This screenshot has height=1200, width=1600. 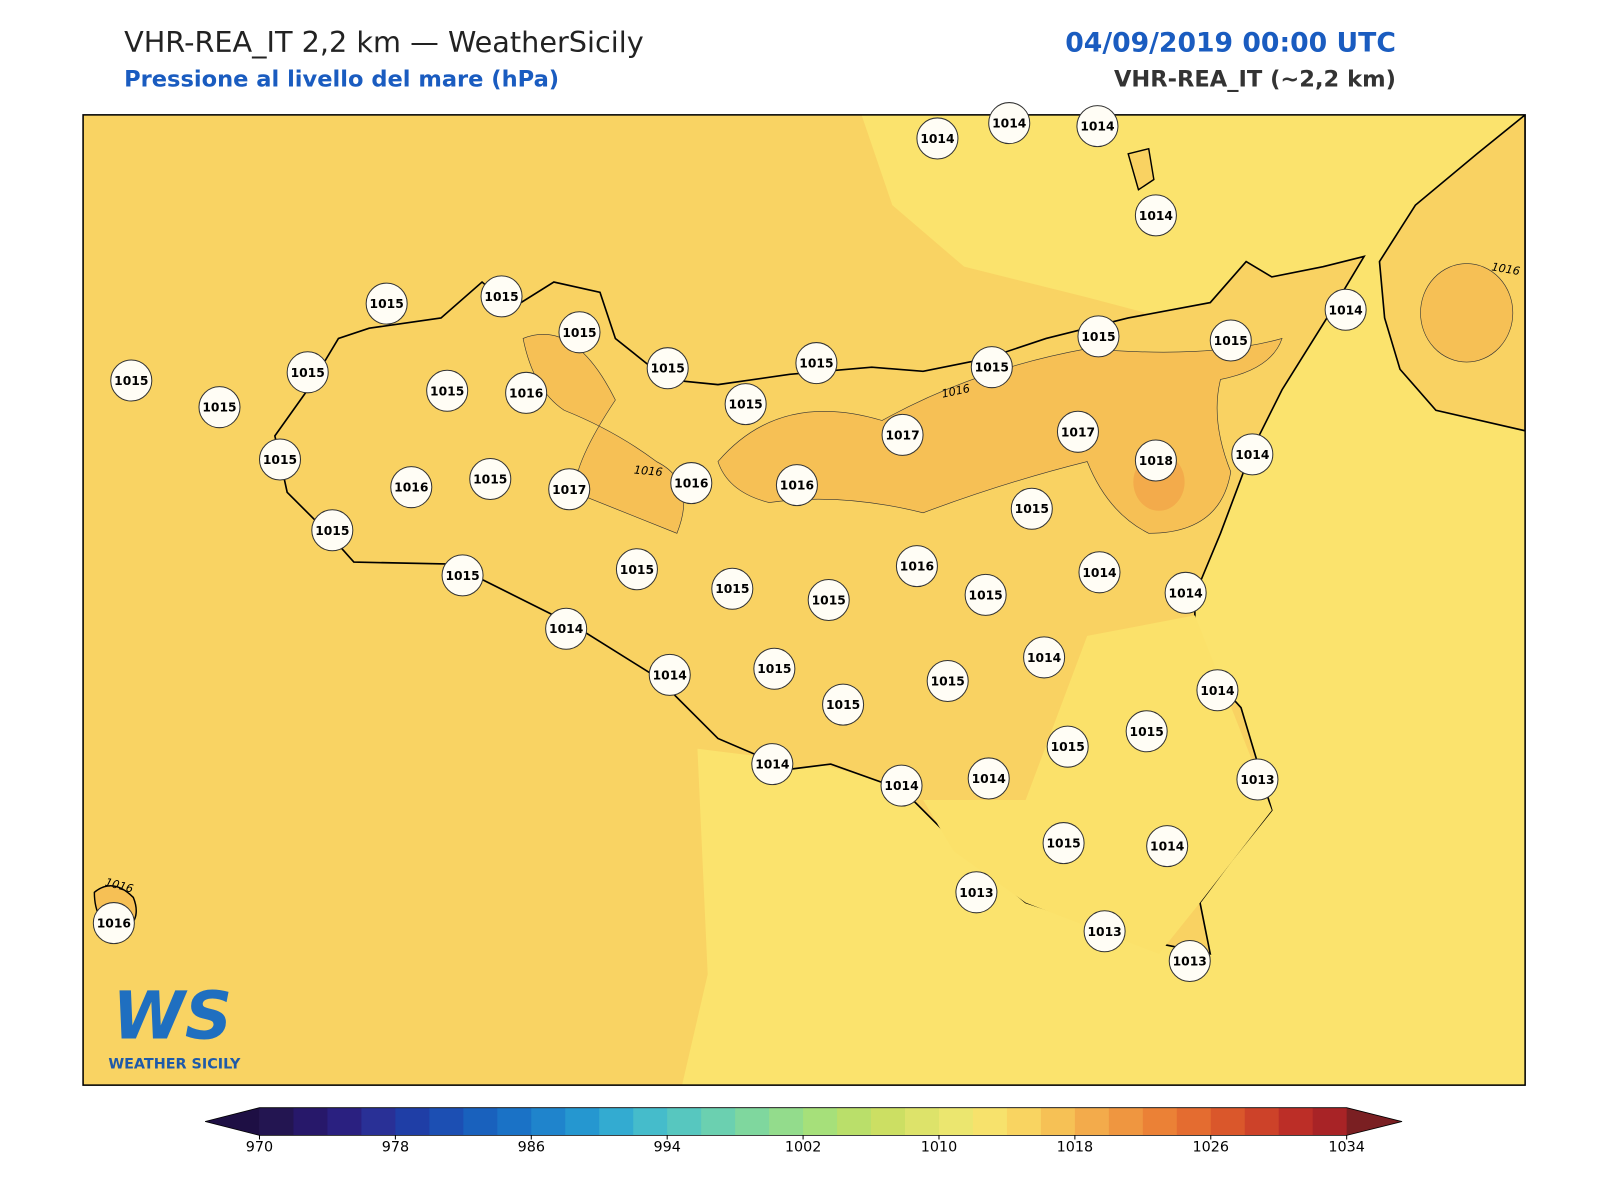 I want to click on colorbar-tick-label: 986, so click(x=531, y=1148).